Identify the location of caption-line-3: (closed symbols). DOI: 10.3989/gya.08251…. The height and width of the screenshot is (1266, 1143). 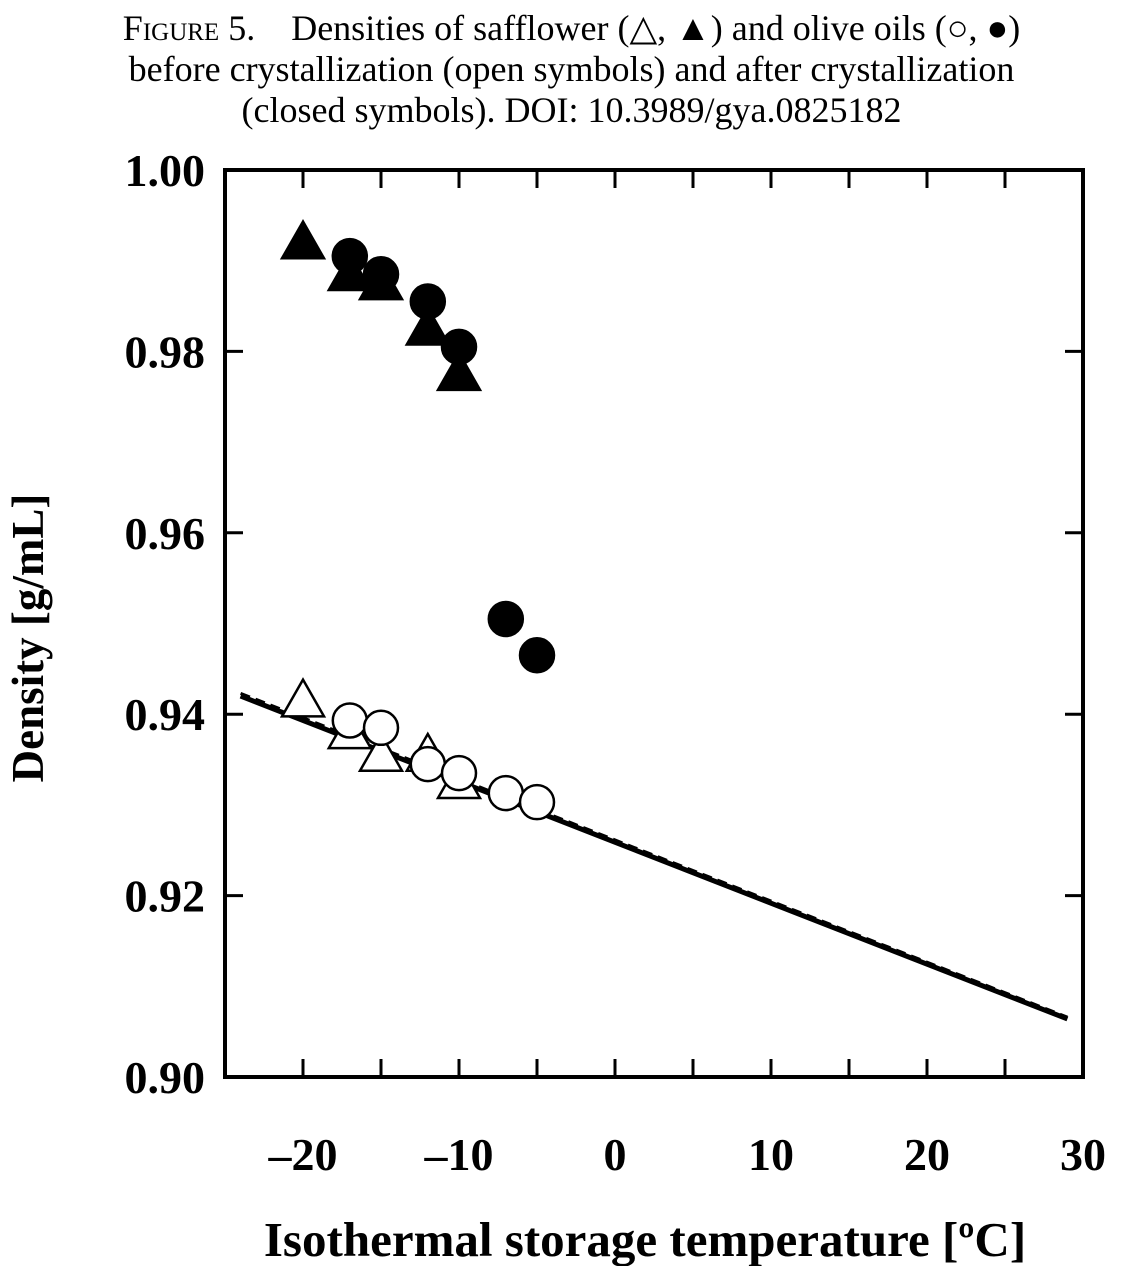
(571, 110).